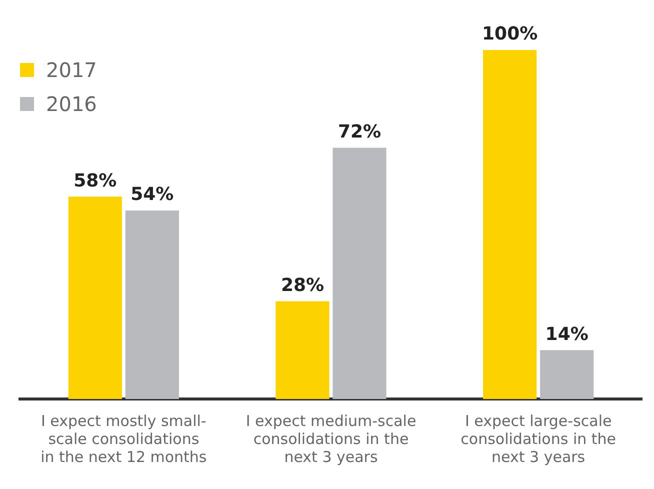 The width and height of the screenshot is (654, 489). I want to click on data-label: 72%, so click(360, 131).